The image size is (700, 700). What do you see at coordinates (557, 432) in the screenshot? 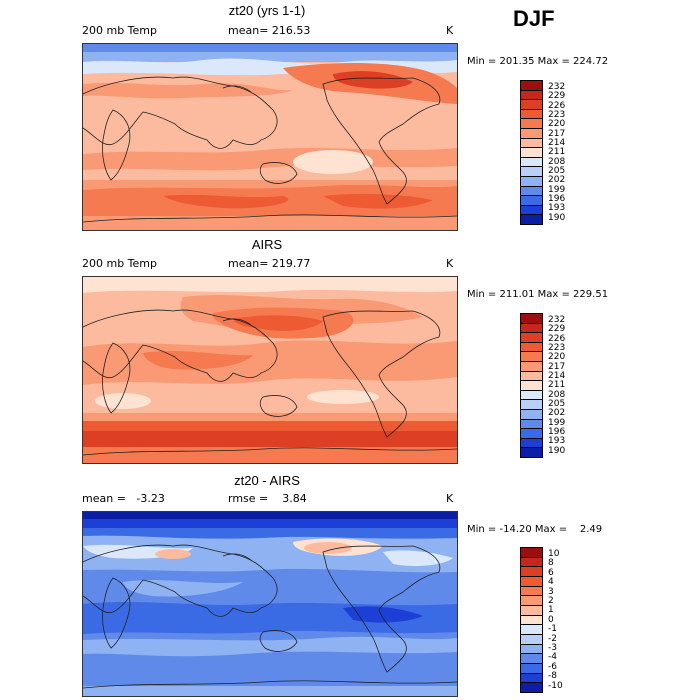
I see `colorbar-tick-label: 196` at bounding box center [557, 432].